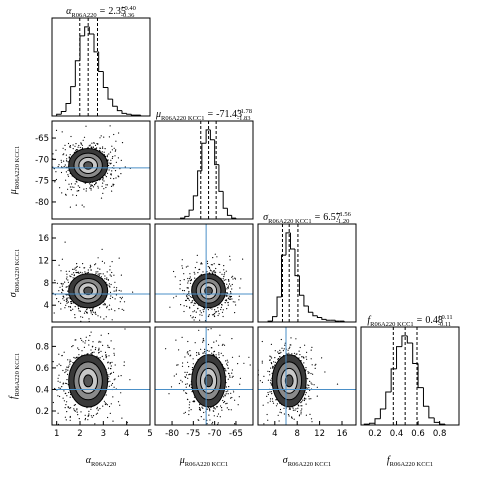  I want to click on symbol: σ, so click(13, 294).